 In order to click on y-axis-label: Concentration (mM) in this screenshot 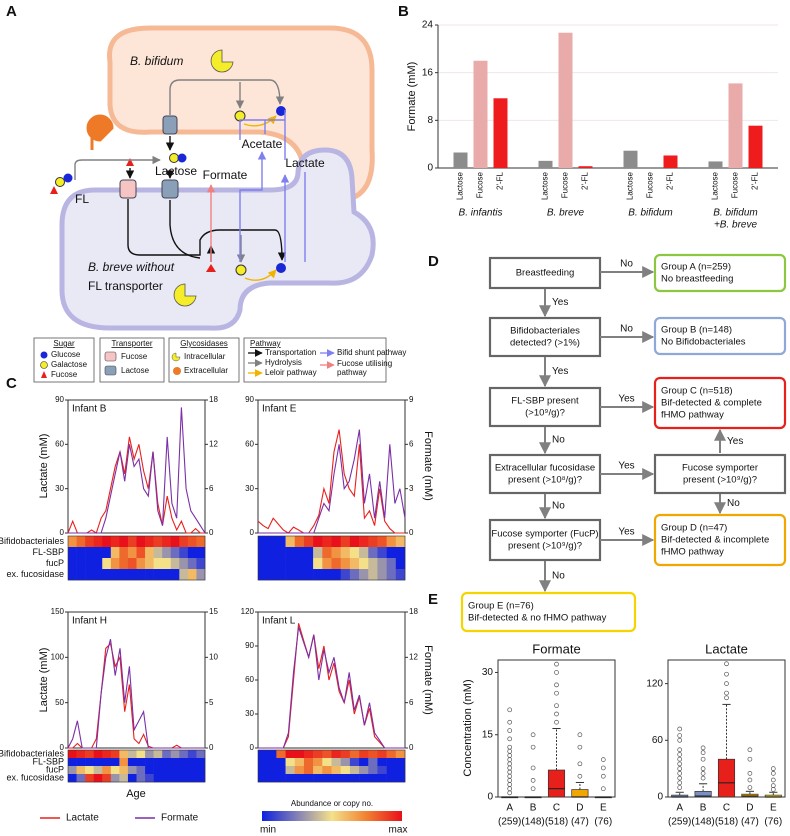, I will do `click(468, 727)`.